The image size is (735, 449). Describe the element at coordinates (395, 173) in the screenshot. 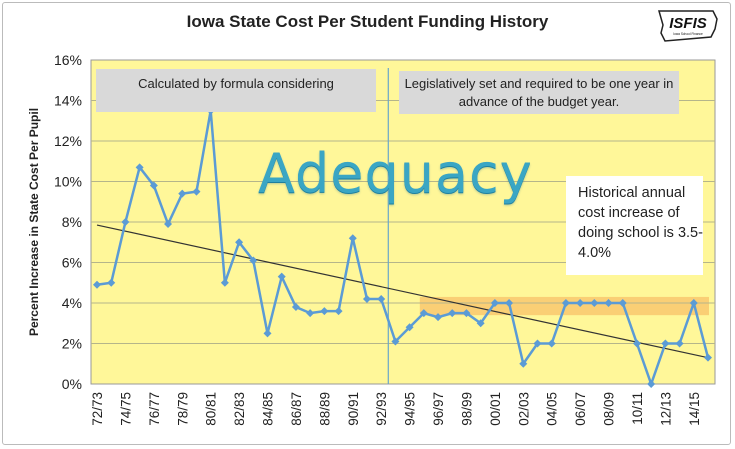

I see `adequacy-wordart: Adequacy` at that location.